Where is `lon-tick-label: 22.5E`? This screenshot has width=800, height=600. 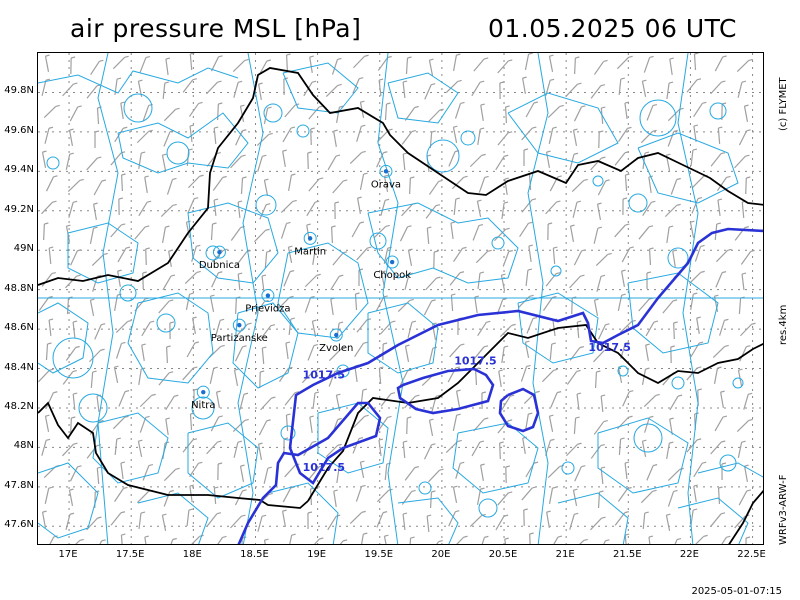 lon-tick-label: 22.5E is located at coordinates (751, 554).